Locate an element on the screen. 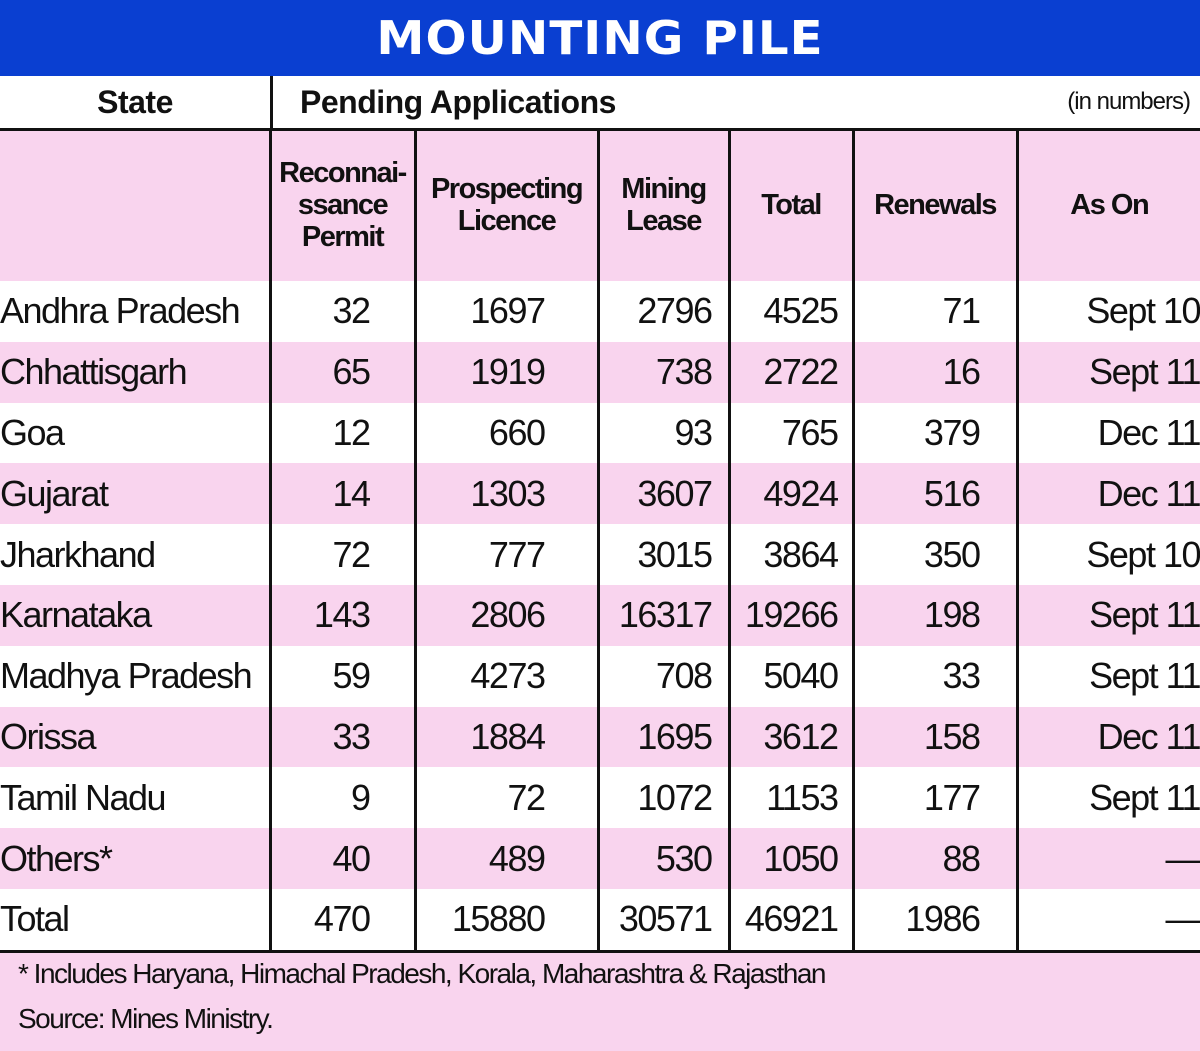 This screenshot has width=1200, height=1051. renewals-cell: 33 is located at coordinates (934, 676).